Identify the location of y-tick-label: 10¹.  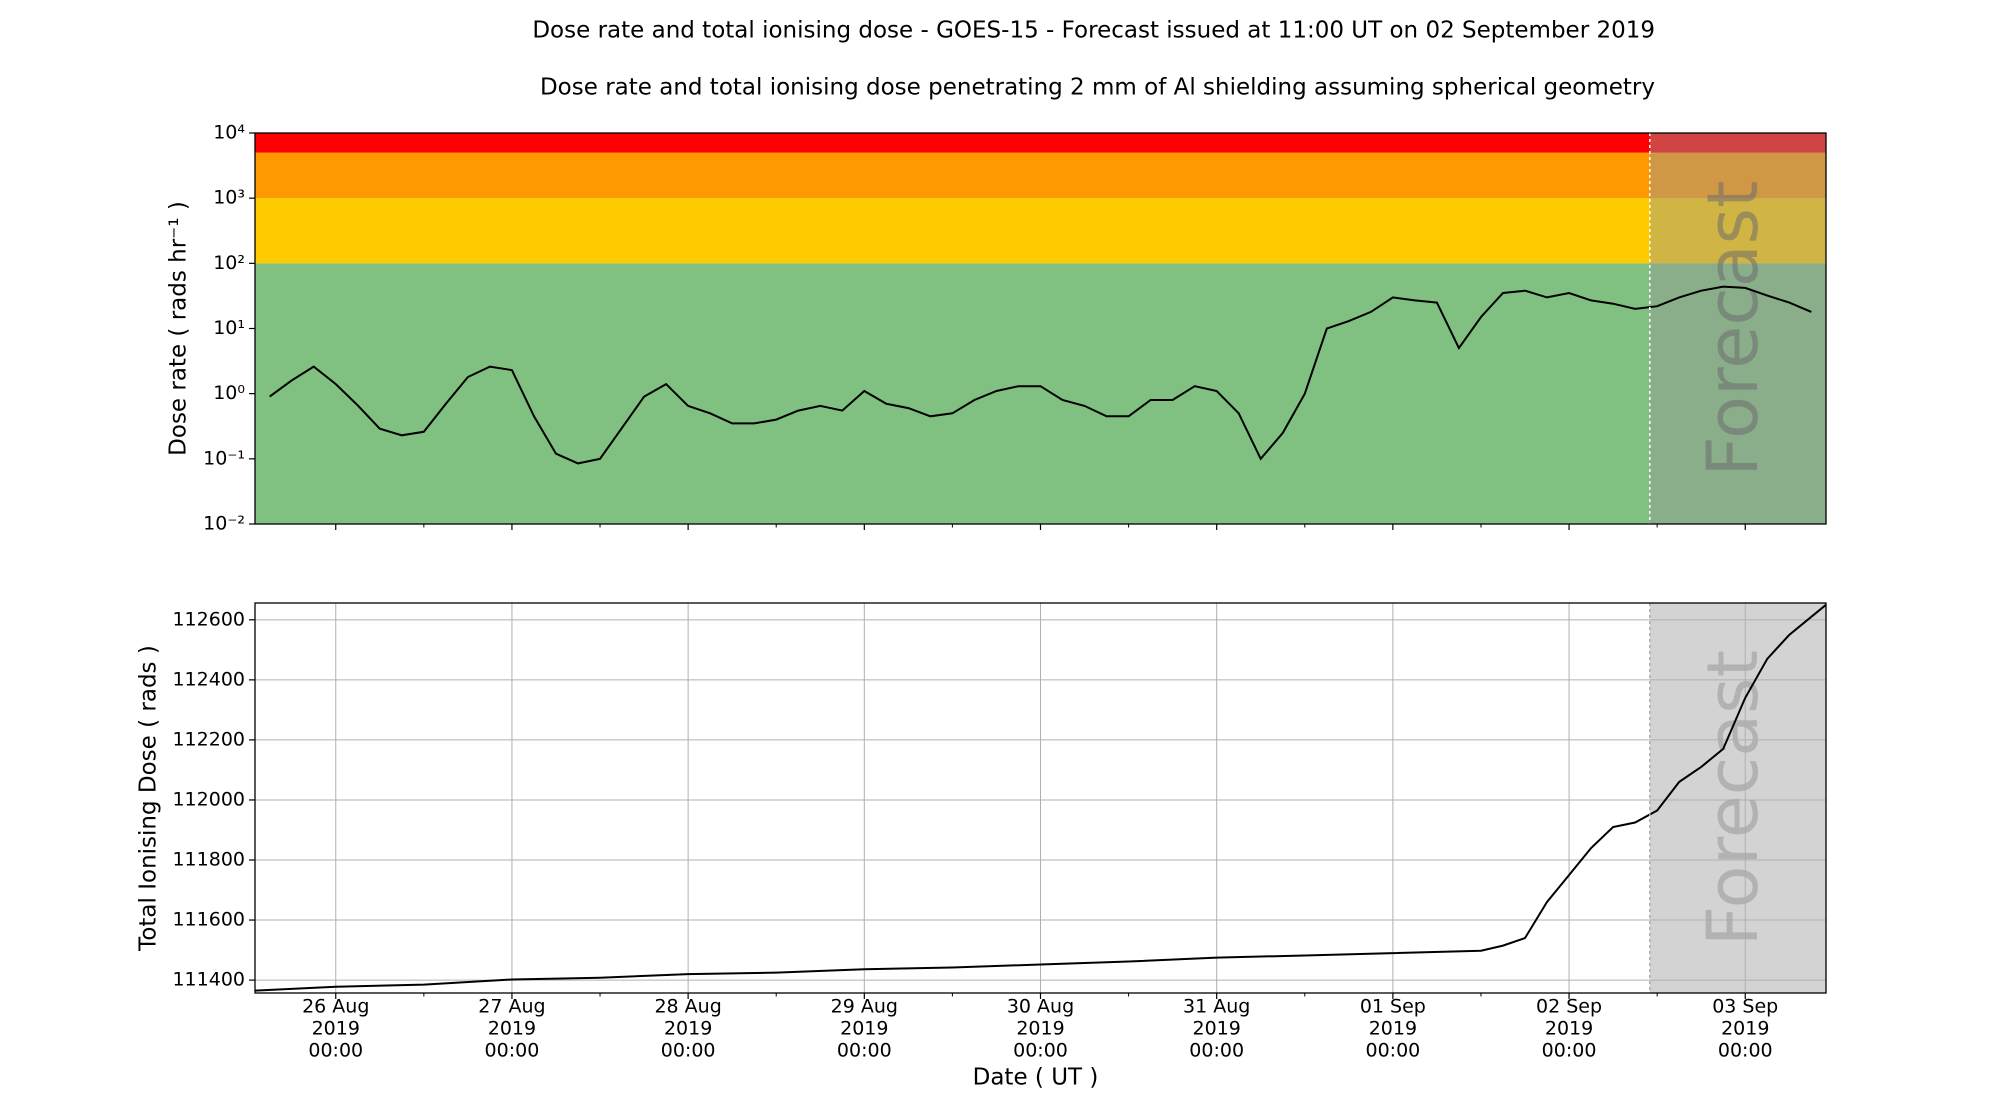
(229, 328).